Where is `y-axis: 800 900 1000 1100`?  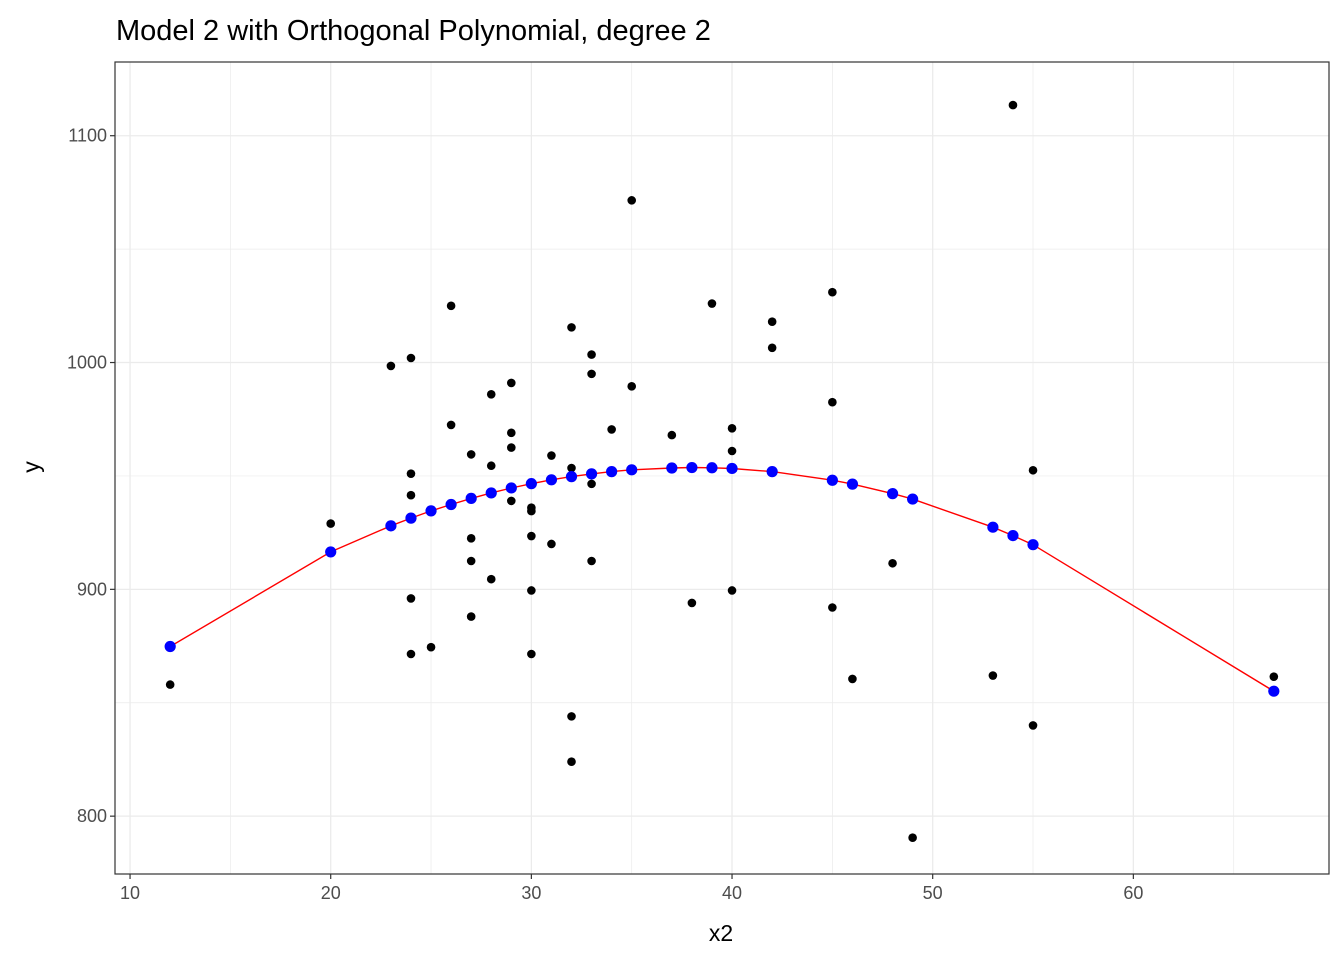 y-axis: 800 900 1000 1100 is located at coordinates (91, 476).